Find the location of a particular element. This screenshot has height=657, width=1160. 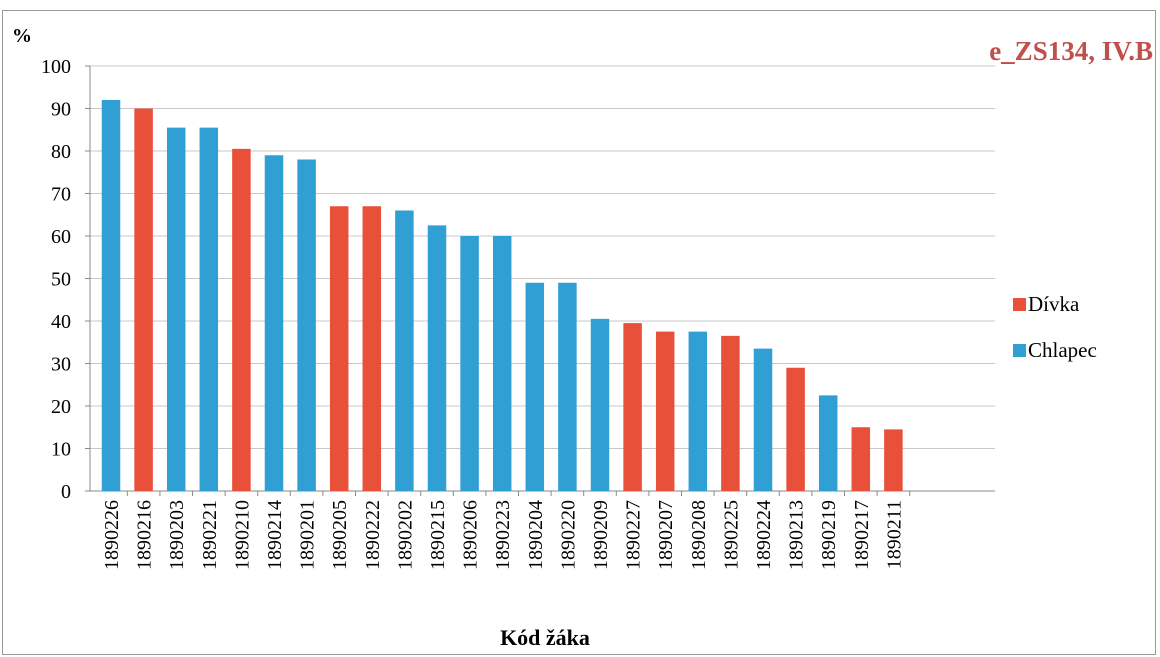

x-tick-label: 1890222 is located at coordinates (373, 535).